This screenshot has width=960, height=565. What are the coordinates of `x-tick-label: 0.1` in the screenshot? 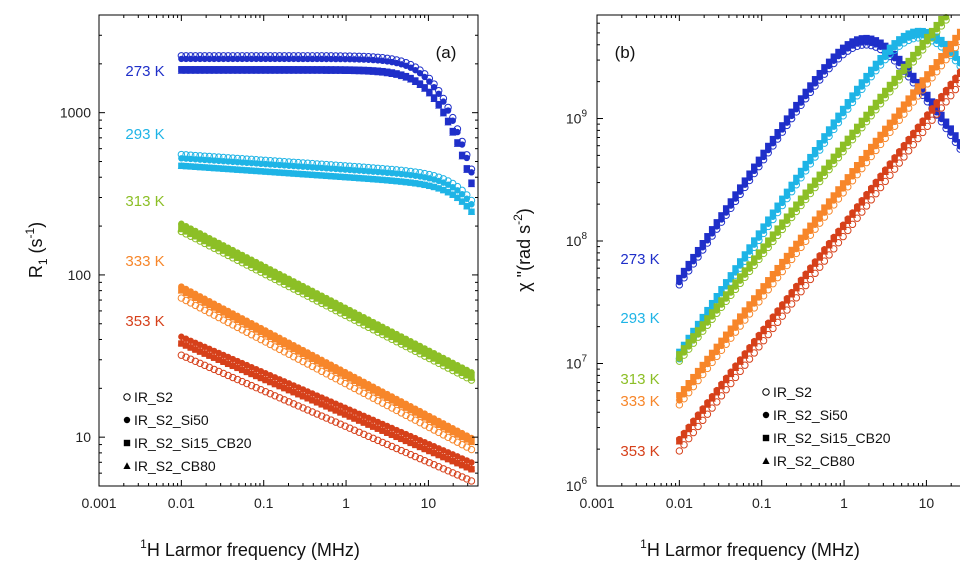 It's located at (264, 503).